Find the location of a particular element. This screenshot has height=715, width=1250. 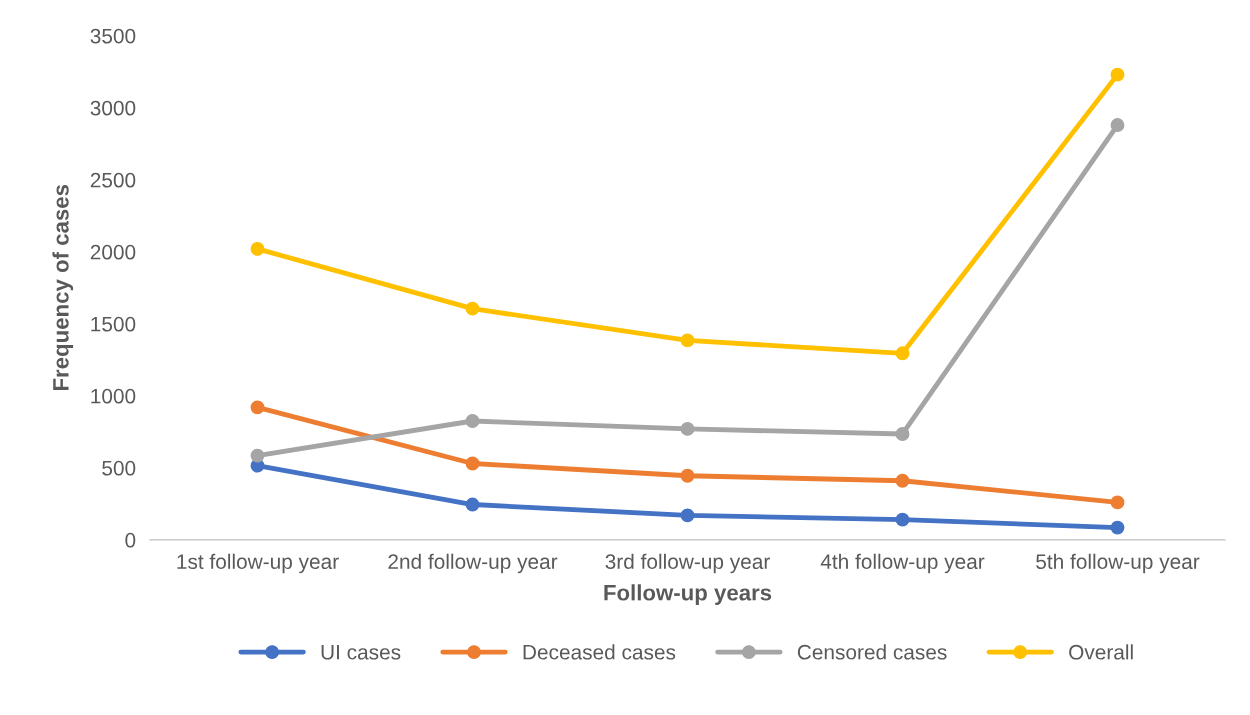

y-tick-label: 0 is located at coordinates (130, 540).